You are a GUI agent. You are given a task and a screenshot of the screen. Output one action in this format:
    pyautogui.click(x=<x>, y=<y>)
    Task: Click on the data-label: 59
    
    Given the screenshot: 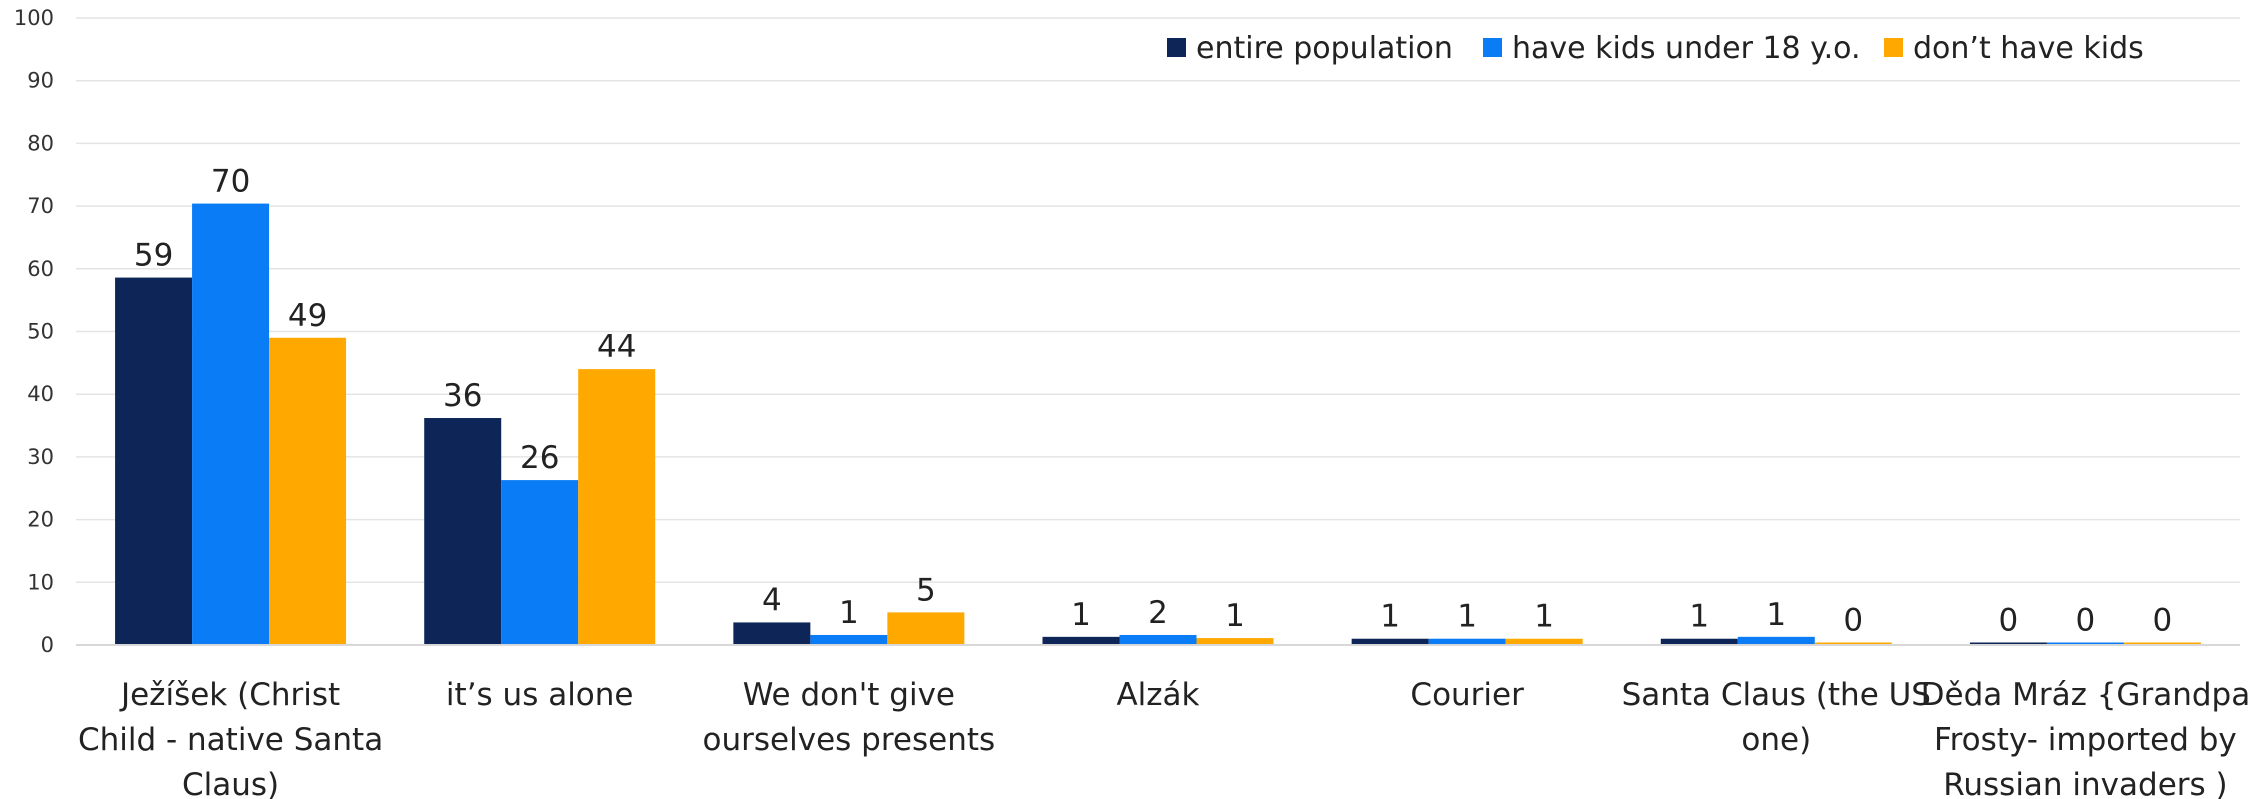 What is the action you would take?
    pyautogui.click(x=153, y=256)
    